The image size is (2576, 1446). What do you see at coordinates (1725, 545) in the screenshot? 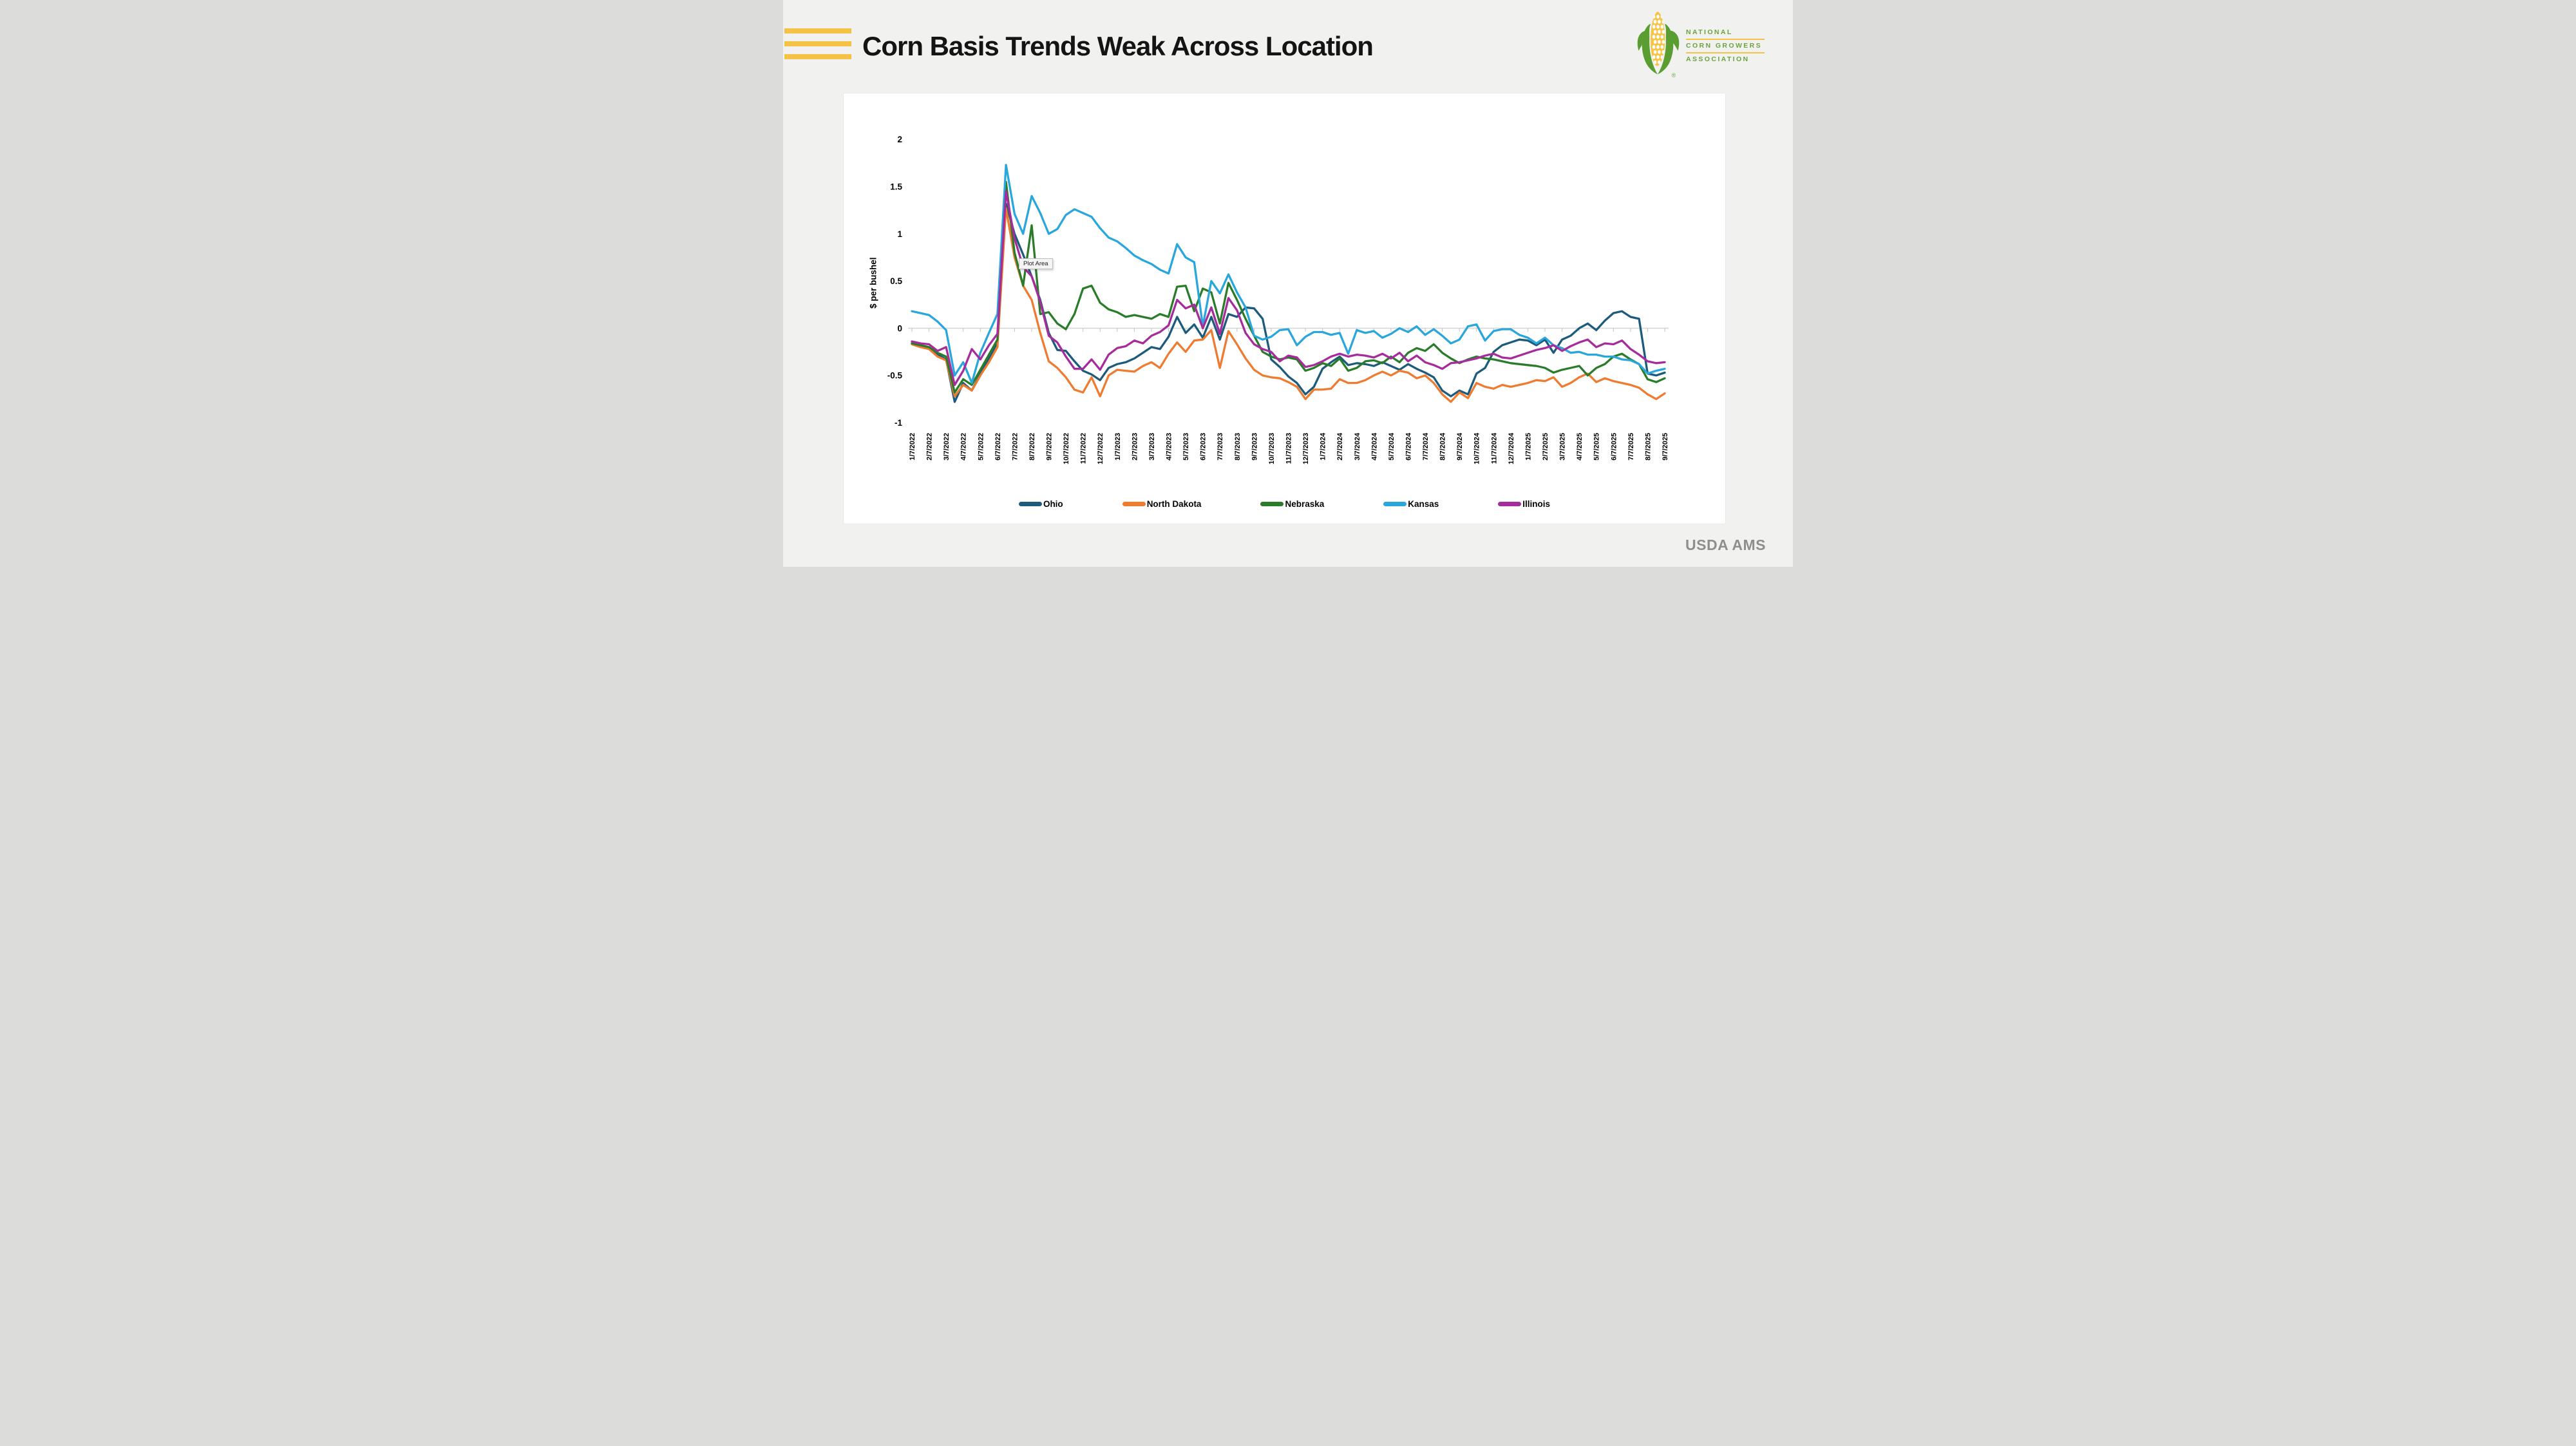
I see `source-credit: USDA AMS` at bounding box center [1725, 545].